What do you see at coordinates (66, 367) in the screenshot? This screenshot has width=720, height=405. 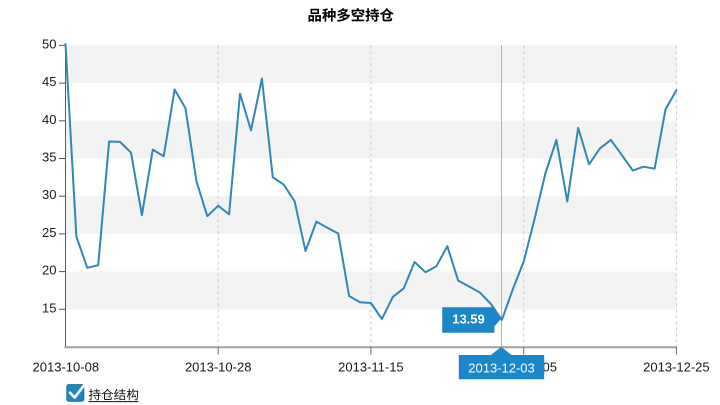 I see `svg-text: 2013-10-08` at bounding box center [66, 367].